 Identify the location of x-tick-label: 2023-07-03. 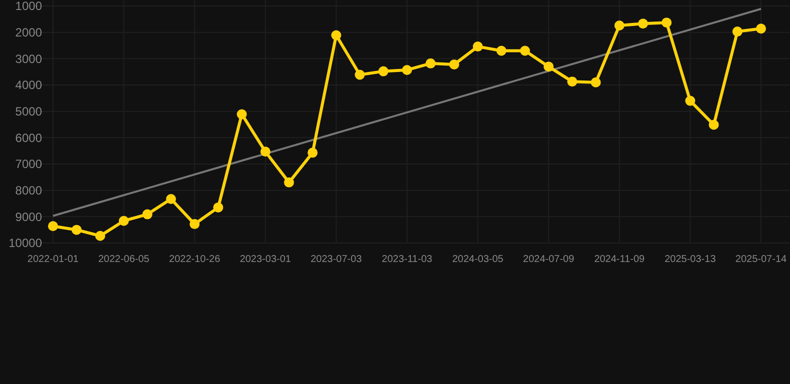
(336, 259).